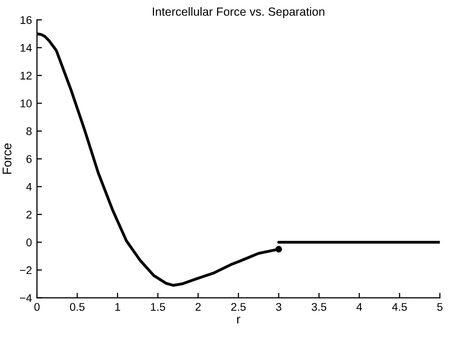  Describe the element at coordinates (399, 307) in the screenshot. I see `x-tick-label: 4.5` at that location.